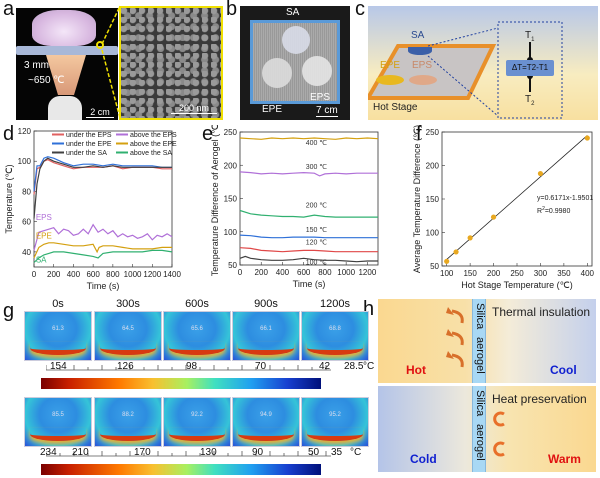  I want to click on x-tick-label: 150, so click(470, 273).